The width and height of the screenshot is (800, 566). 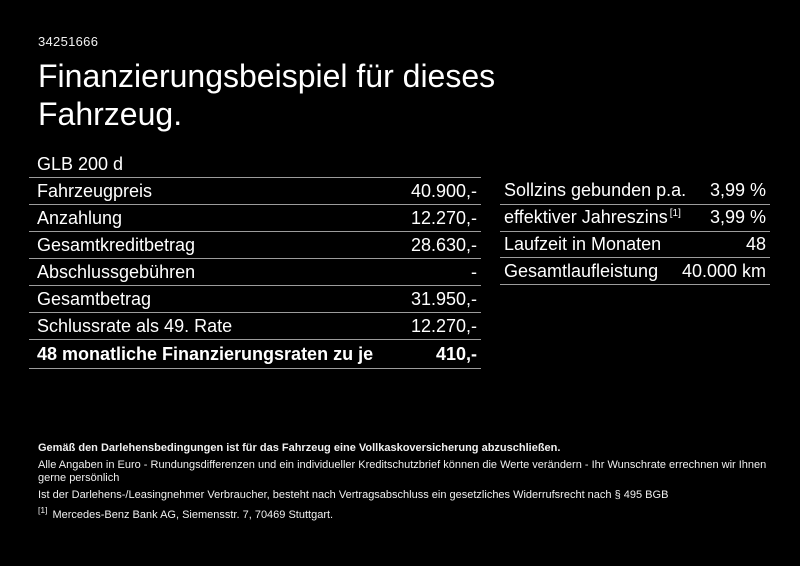 I want to click on table-row-model: GLB 200 d, so click(x=255, y=164).